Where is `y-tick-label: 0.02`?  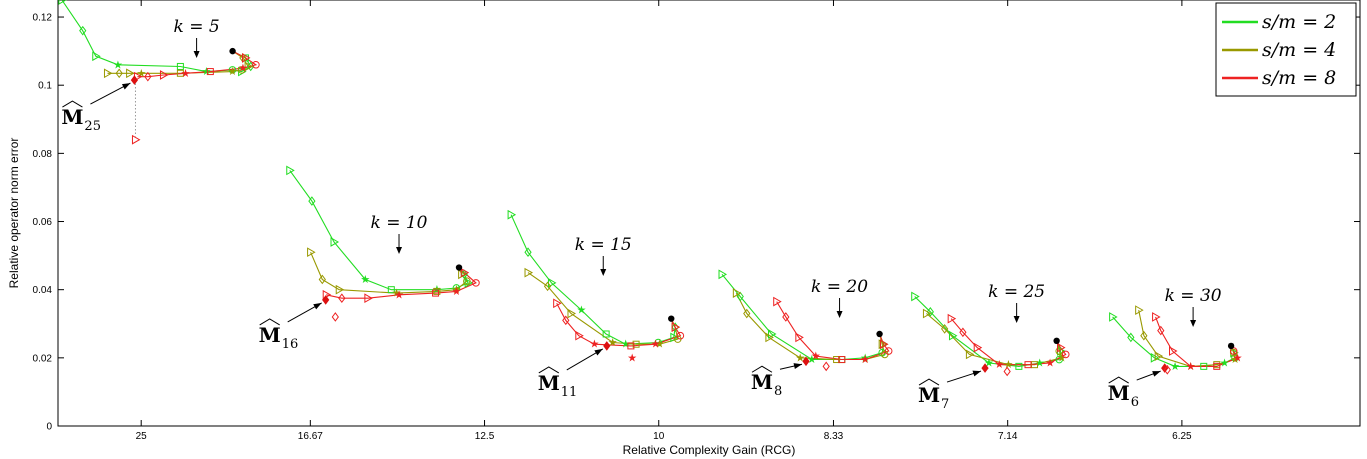
y-tick-label: 0.02 is located at coordinates (43, 358).